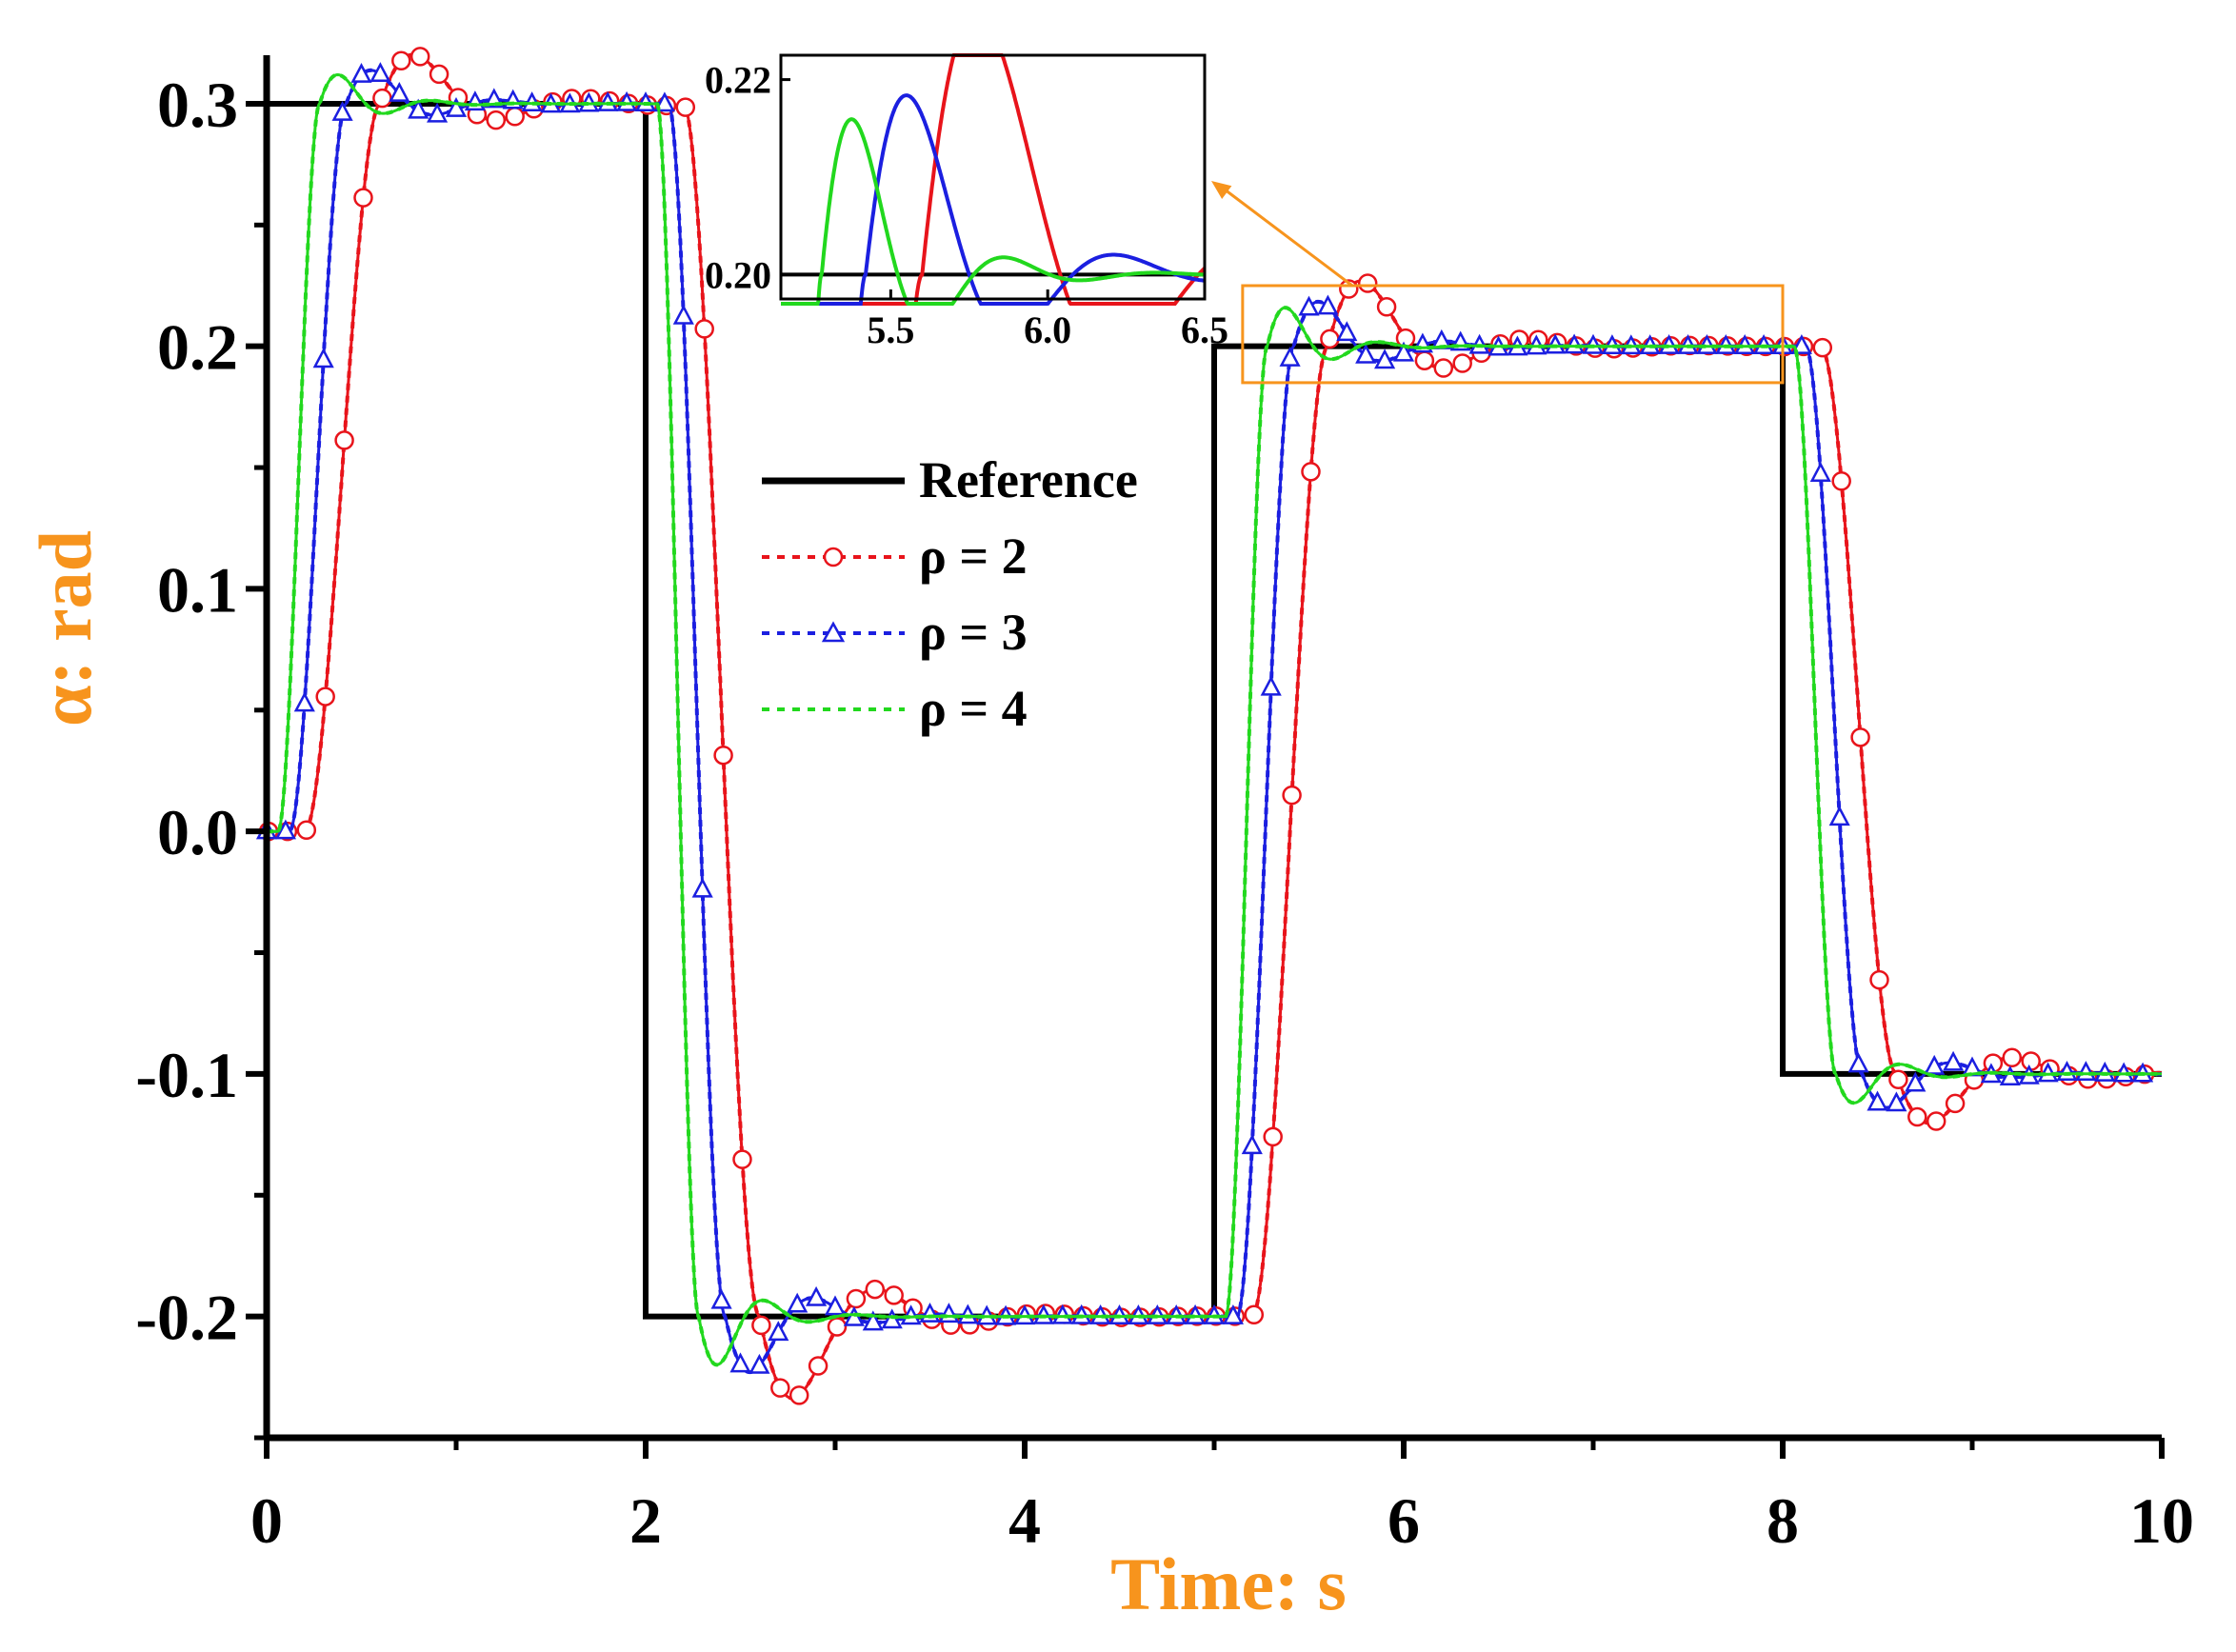 The height and width of the screenshot is (1652, 2236). I want to click on x-tick-label: 10, so click(2161, 1521).